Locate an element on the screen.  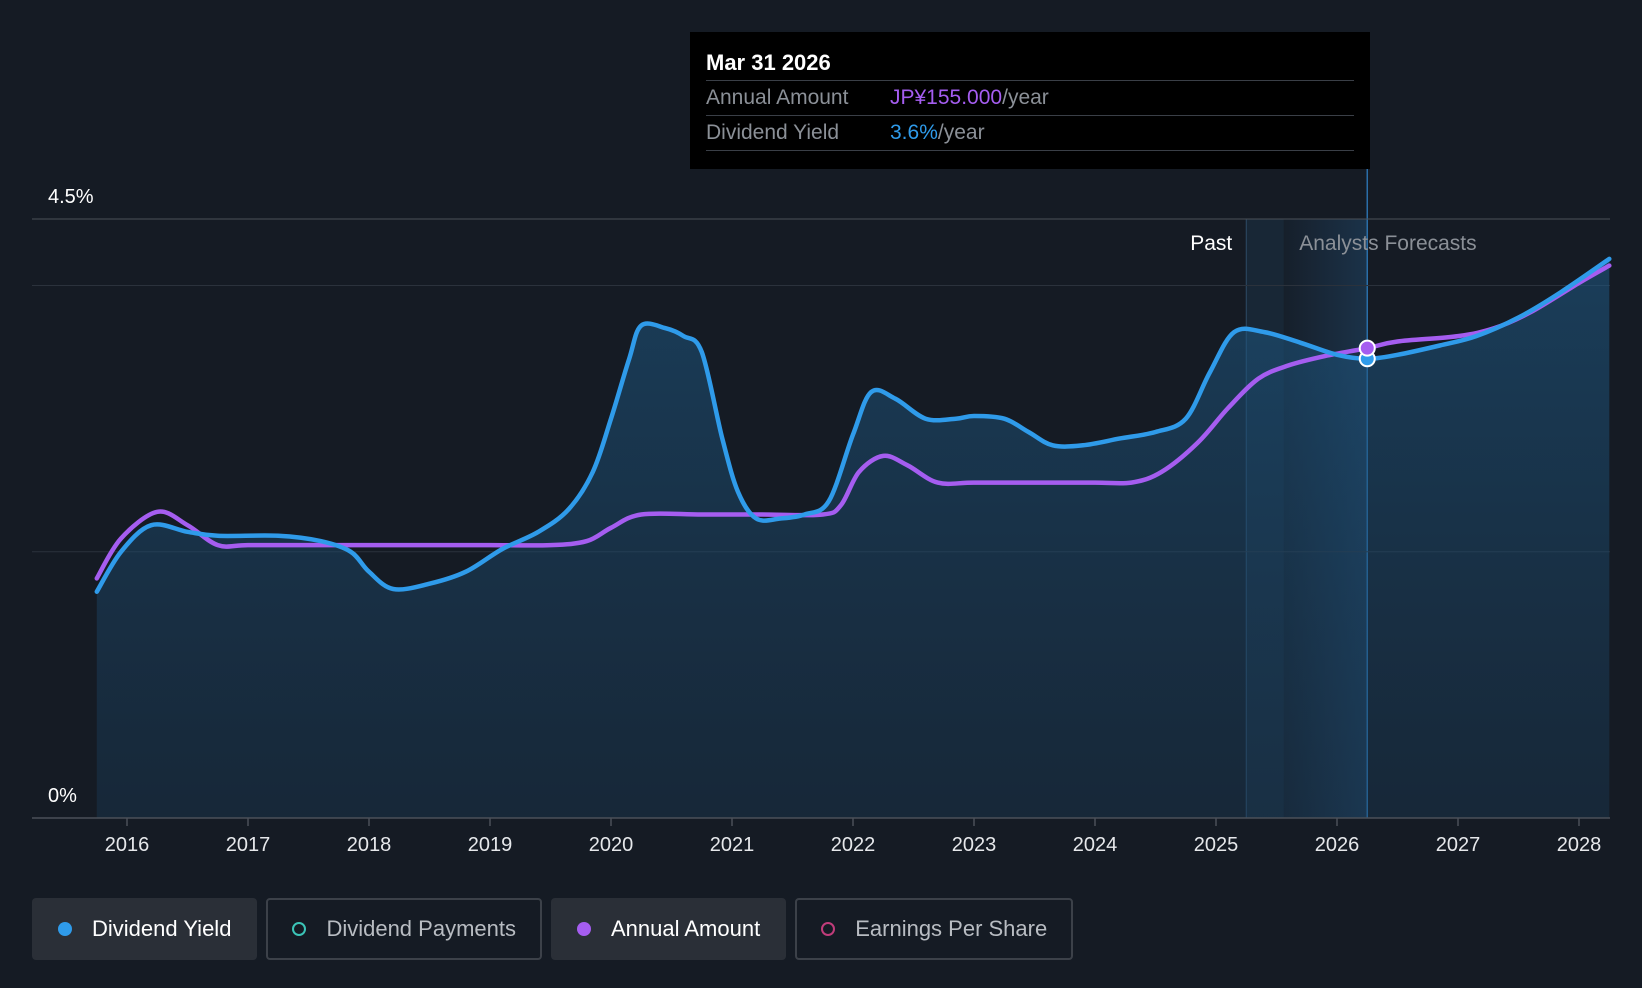
legend-earnings-per-share-button: Earnings Per Share is located at coordinates (934, 929).